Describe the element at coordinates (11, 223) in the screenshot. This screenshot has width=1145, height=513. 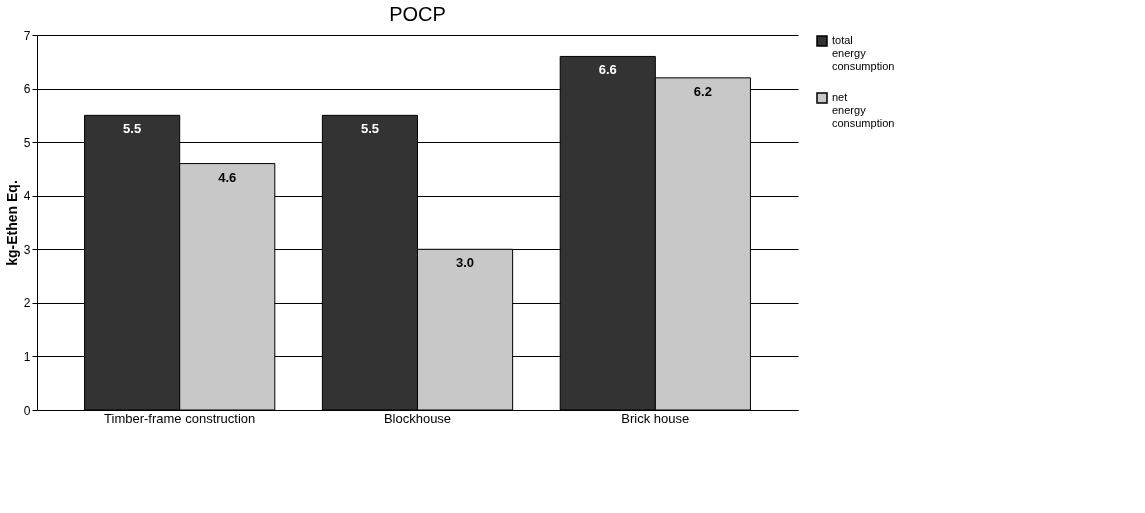
I see `y-axis-title: kg-Ethen Eq.` at that location.